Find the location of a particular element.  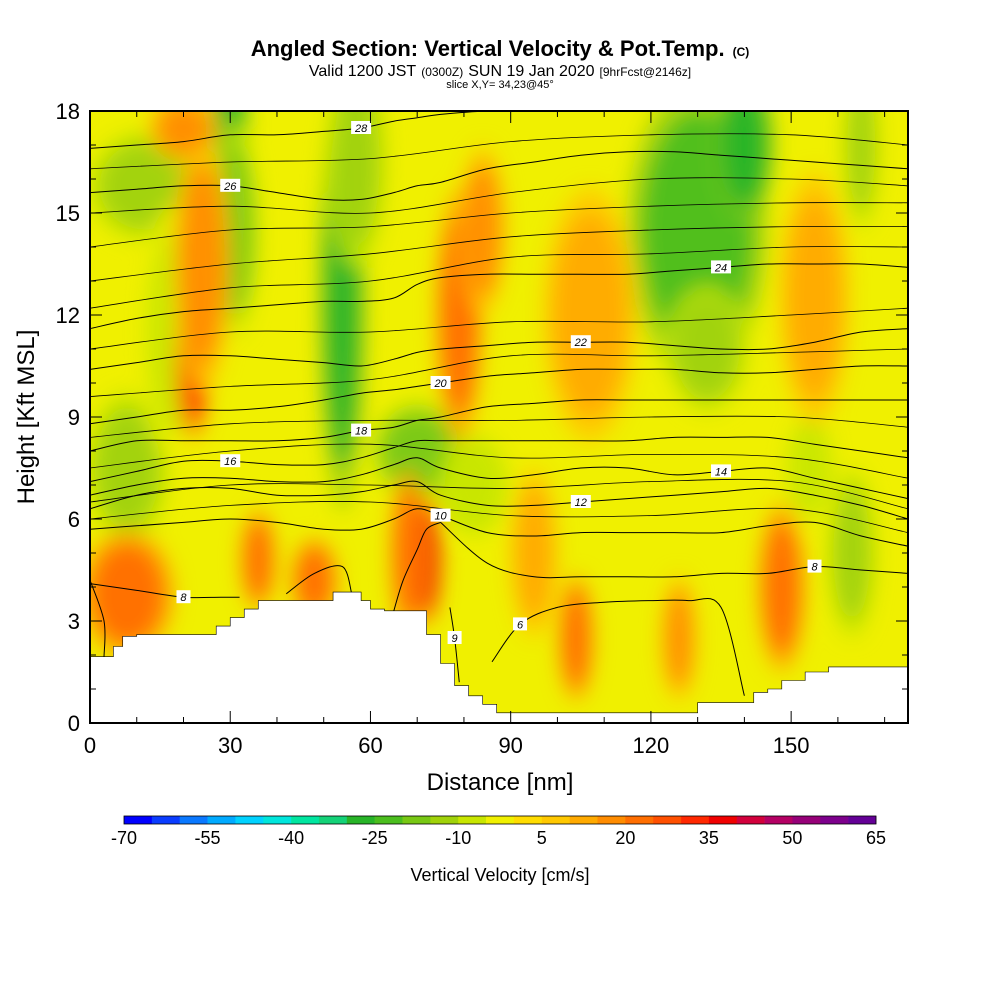

svg-text: 24 is located at coordinates (720, 268).